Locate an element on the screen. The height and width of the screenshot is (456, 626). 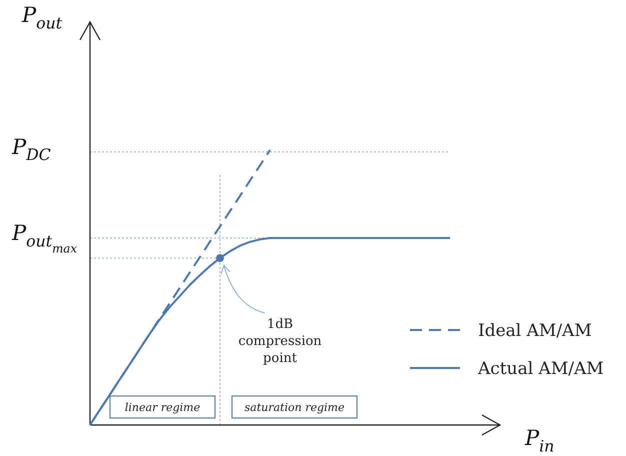
text: P$_{out}$ is located at coordinates (42, 17).